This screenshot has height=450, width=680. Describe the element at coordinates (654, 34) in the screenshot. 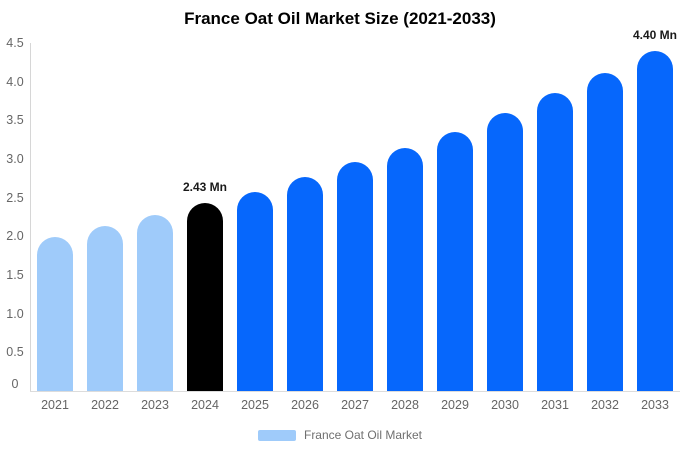

I see `data-label-2033: 4.40 Mn` at that location.